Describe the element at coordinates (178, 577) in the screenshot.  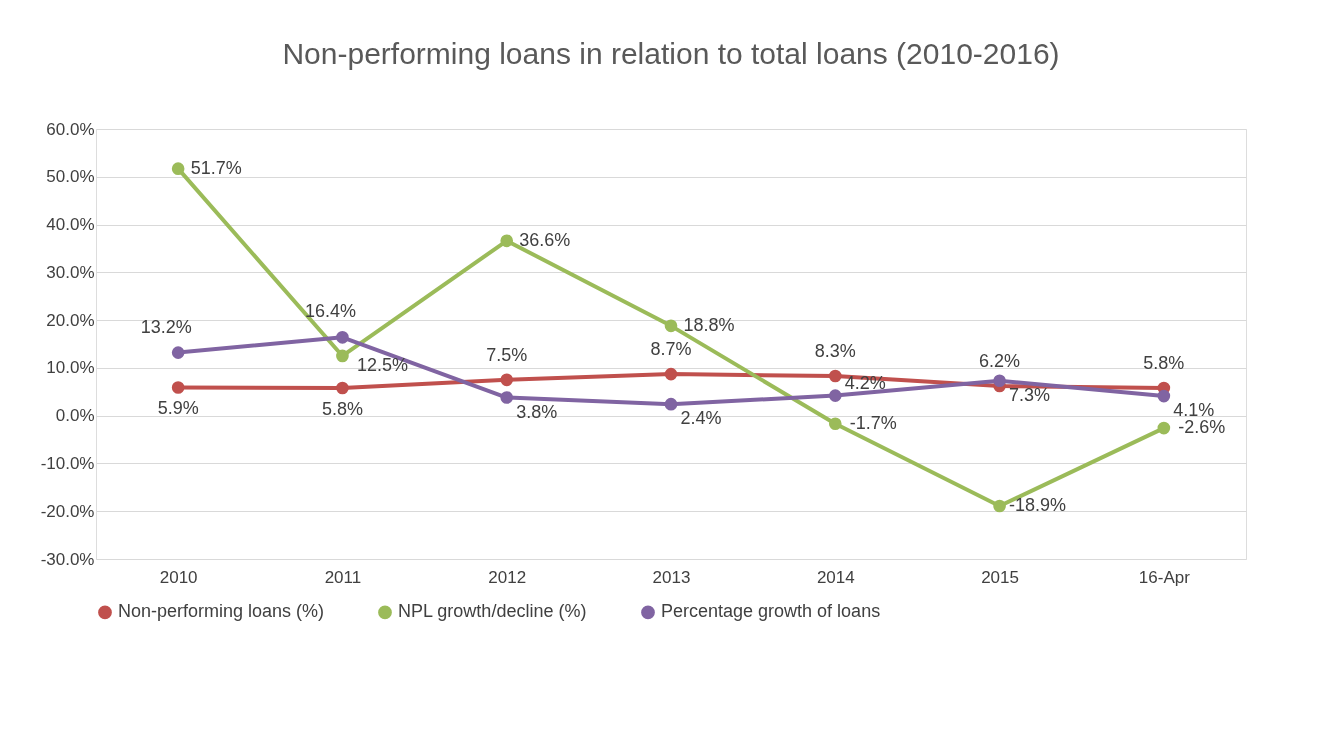
I see `x-tick-label: 2010` at that location.